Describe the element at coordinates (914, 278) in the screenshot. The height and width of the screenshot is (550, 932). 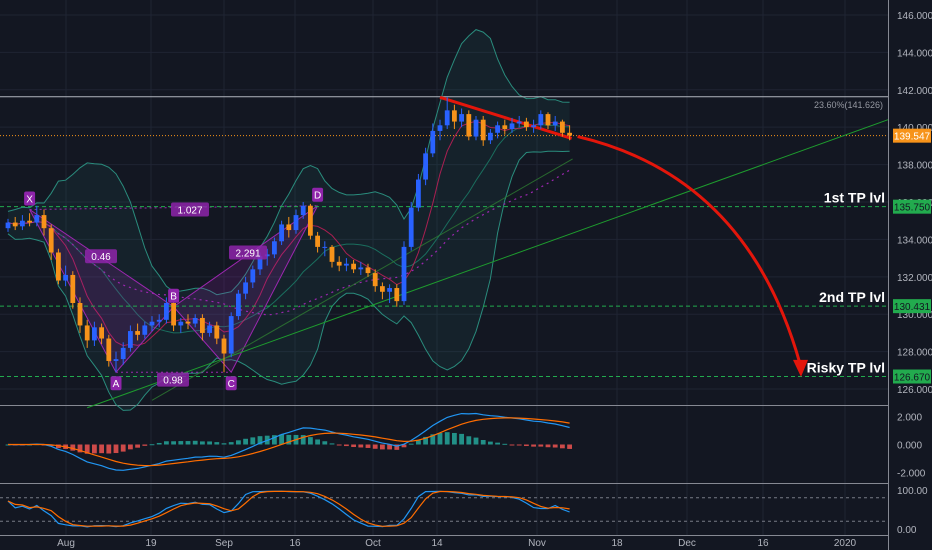
I see `price-tick-label: 132.000` at that location.